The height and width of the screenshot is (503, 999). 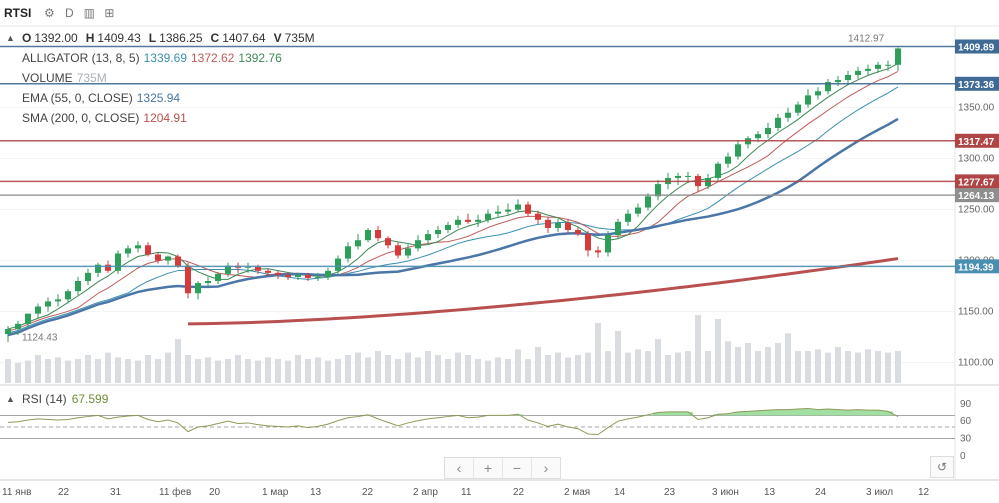 What do you see at coordinates (49, 13) in the screenshot?
I see `gear-icon: ⚙` at bounding box center [49, 13].